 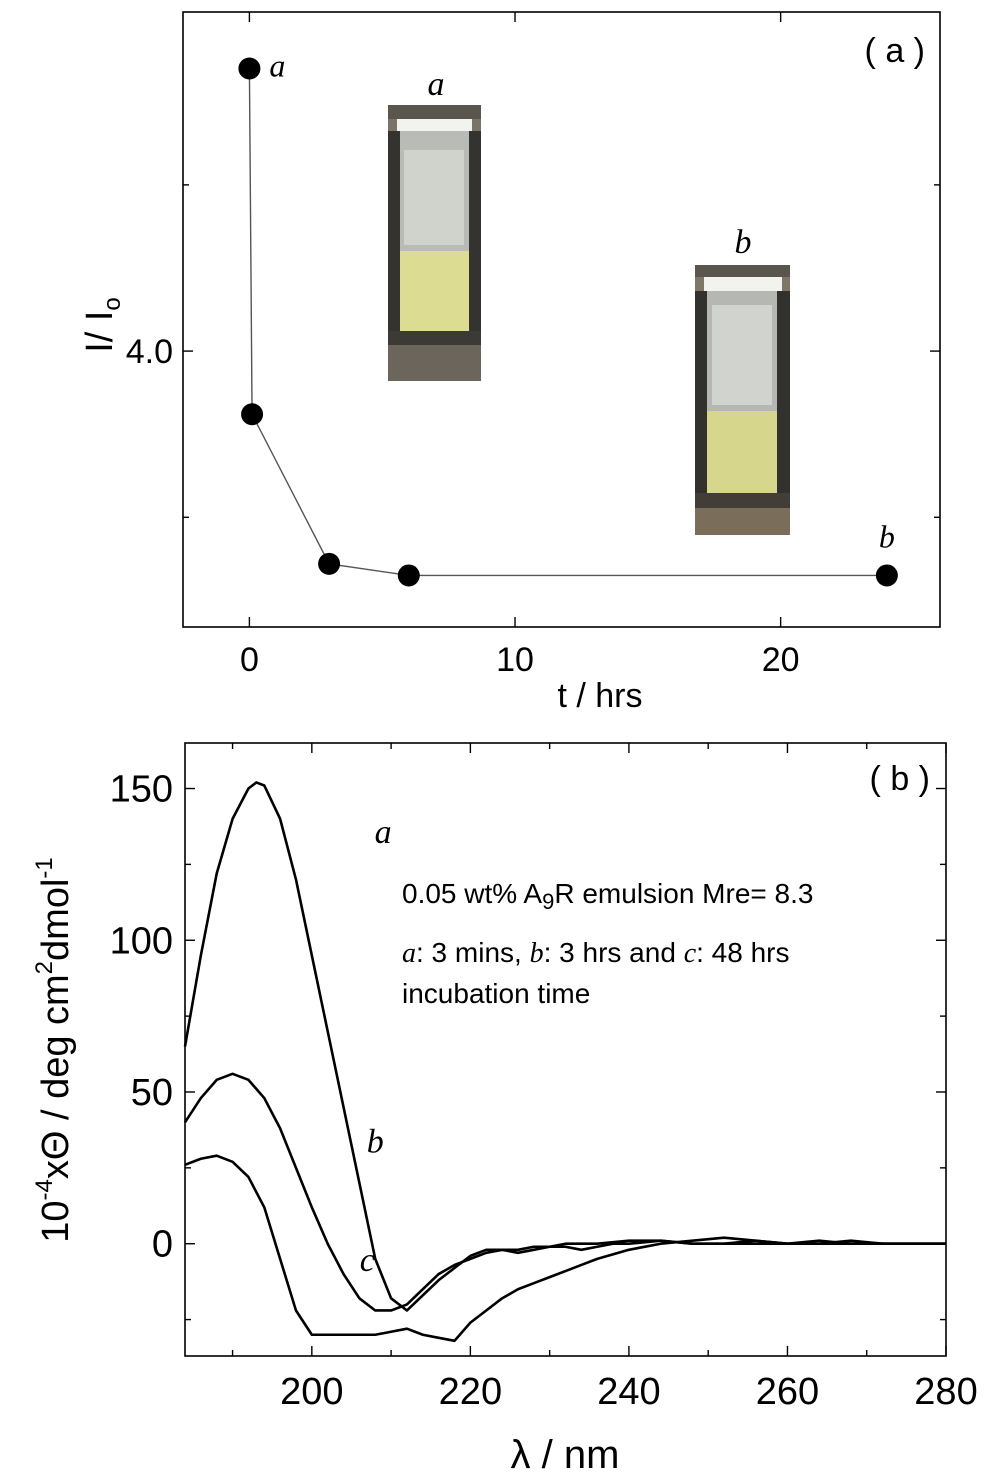 I want to click on svg-text: 0.05 wt% A9R emulsion Mre= 8.3, so click(x=607, y=896).